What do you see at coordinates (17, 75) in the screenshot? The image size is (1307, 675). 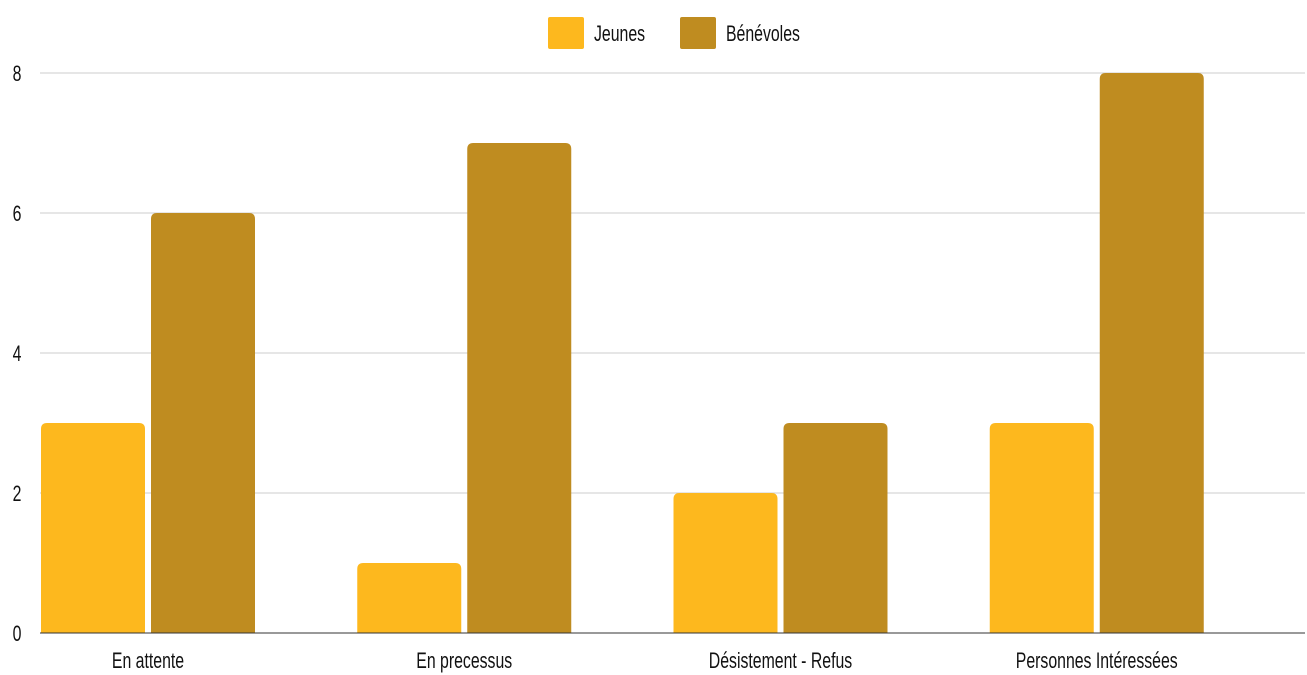 I see `y-tick-label: 8` at bounding box center [17, 75].